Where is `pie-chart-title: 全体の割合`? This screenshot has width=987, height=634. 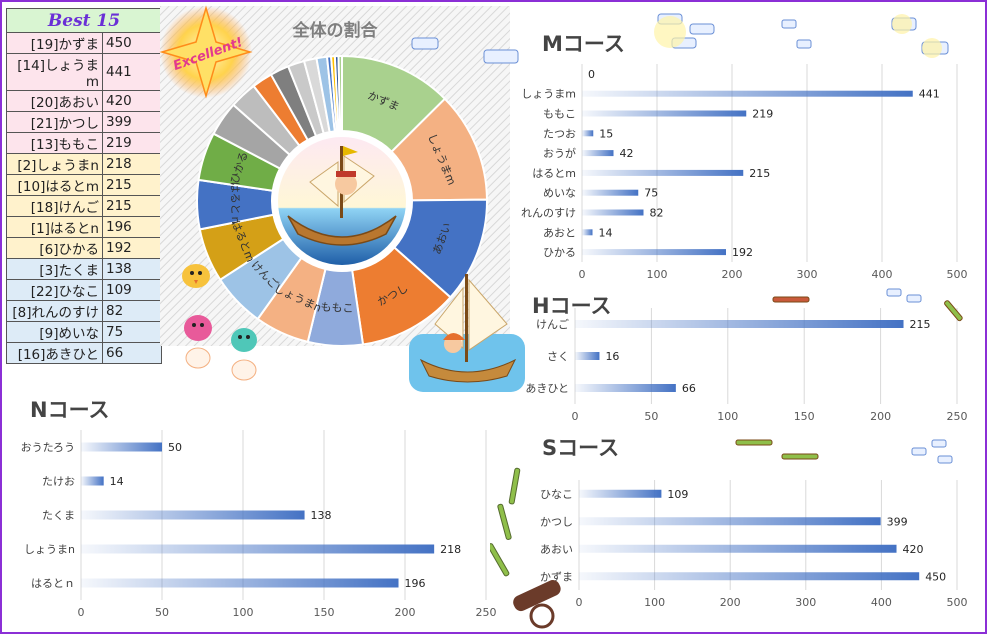
pie-chart-title: 全体の割合 is located at coordinates (335, 30).